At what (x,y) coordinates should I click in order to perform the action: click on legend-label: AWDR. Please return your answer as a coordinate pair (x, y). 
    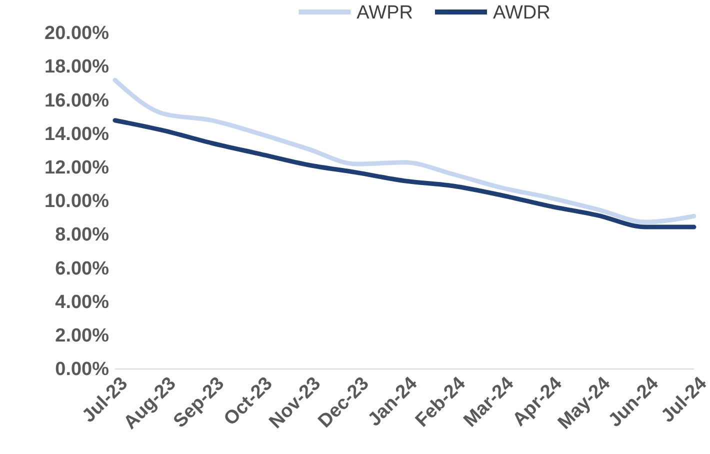
    Looking at the image, I should click on (521, 13).